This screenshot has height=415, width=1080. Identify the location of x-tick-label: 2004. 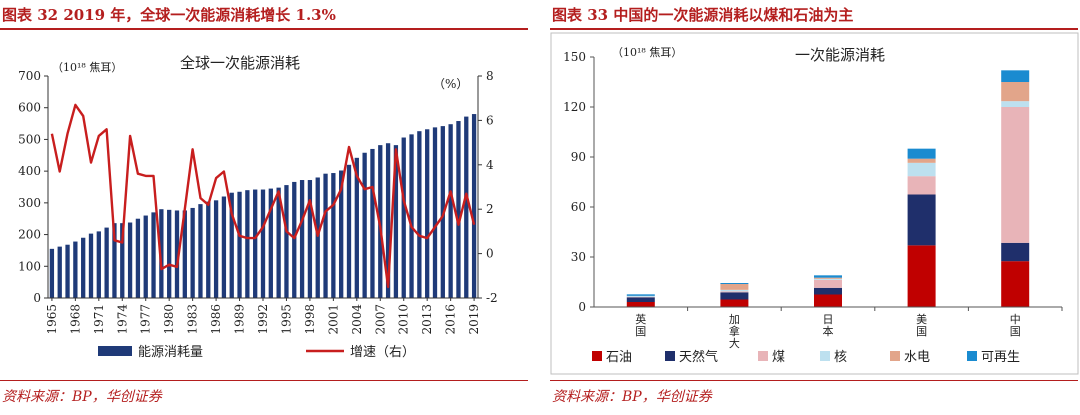
(357, 319).